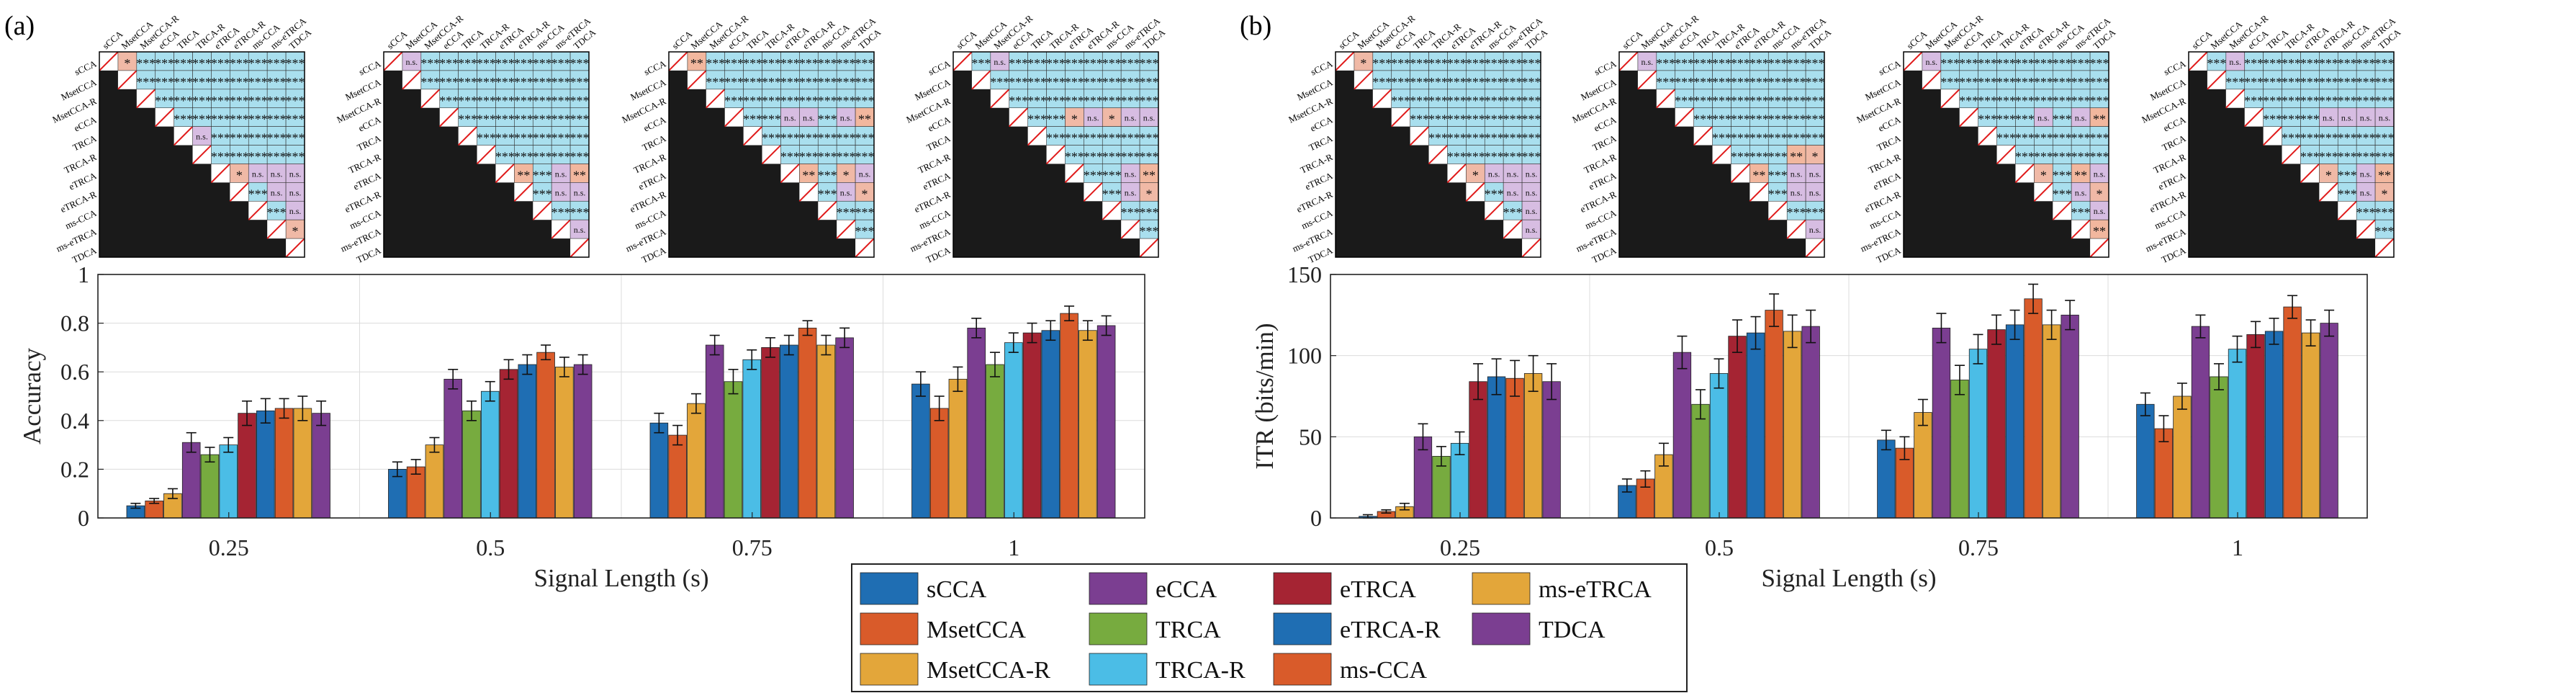  What do you see at coordinates (976, 630) in the screenshot?
I see `legend-label: MsetCCA` at bounding box center [976, 630].